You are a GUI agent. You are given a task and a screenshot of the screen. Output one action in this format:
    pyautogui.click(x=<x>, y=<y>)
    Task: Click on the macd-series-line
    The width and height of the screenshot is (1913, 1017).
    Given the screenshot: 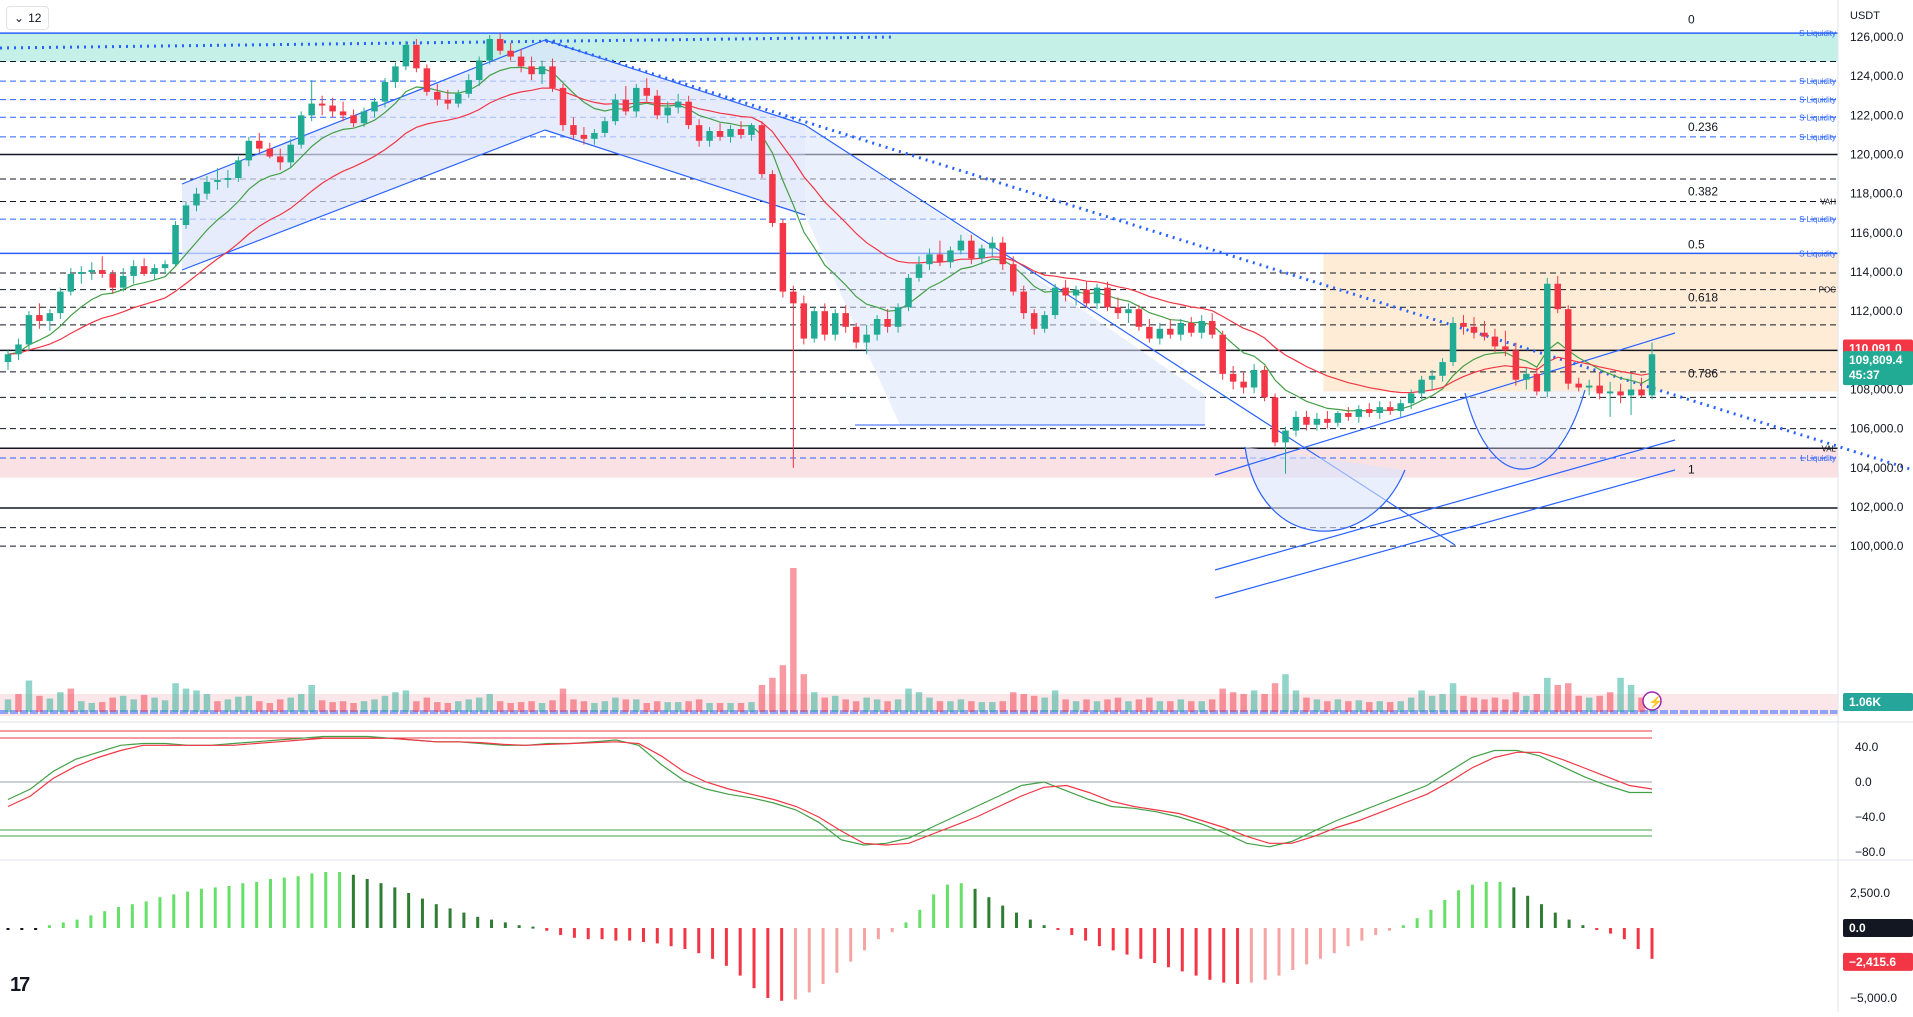 What is the action you would take?
    pyautogui.click(x=830, y=791)
    